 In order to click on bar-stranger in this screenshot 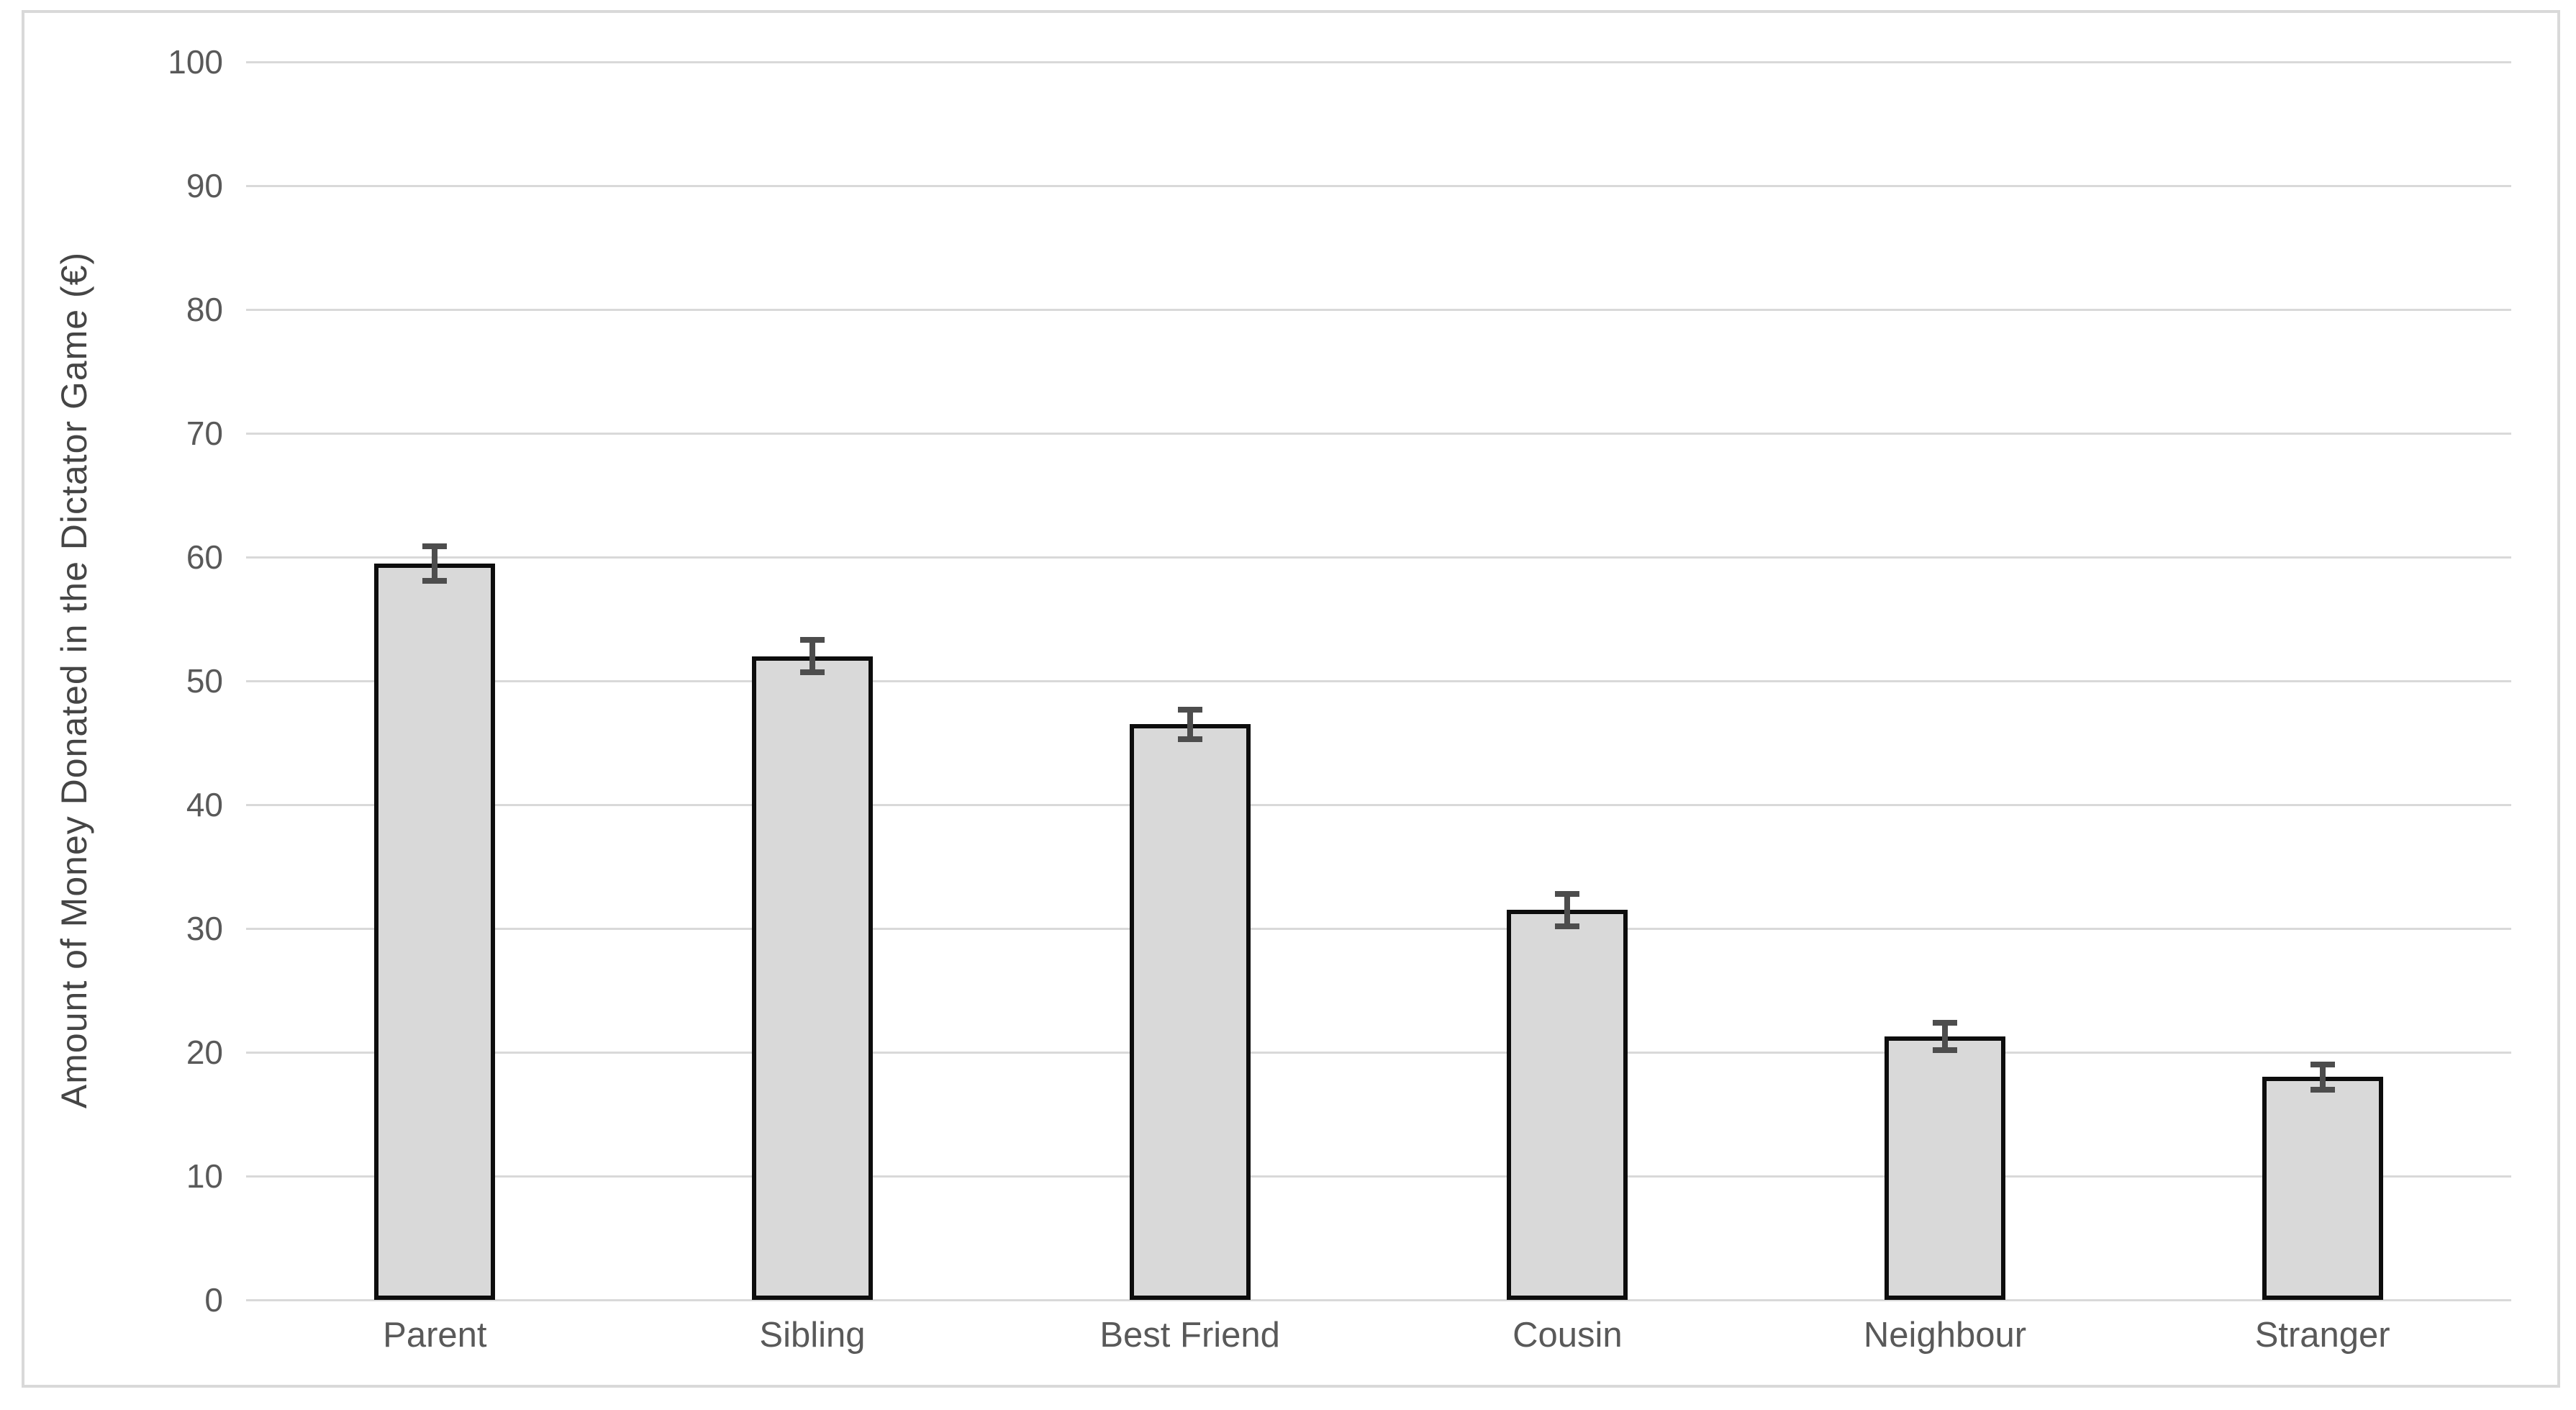, I will do `click(2322, 1188)`.